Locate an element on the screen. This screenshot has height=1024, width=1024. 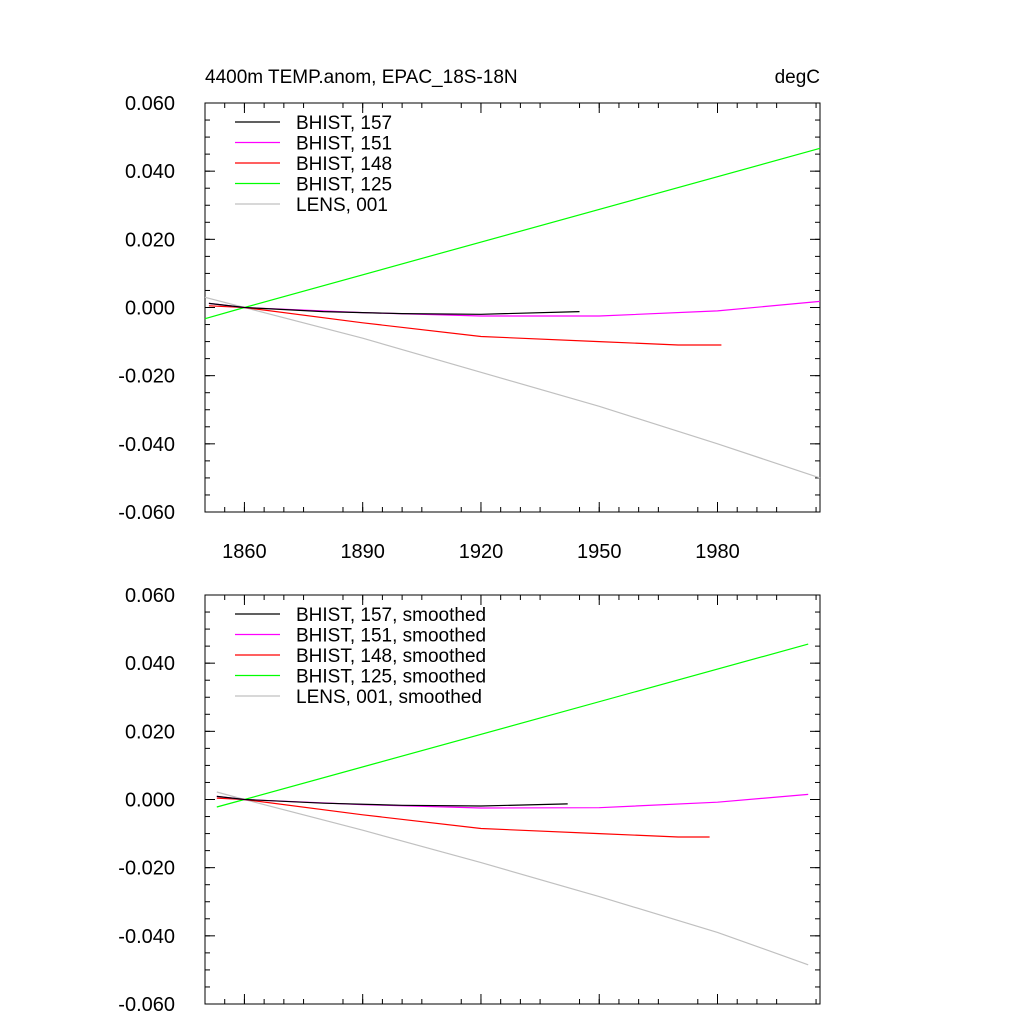
x-tick-label: 1980 is located at coordinates (717, 552).